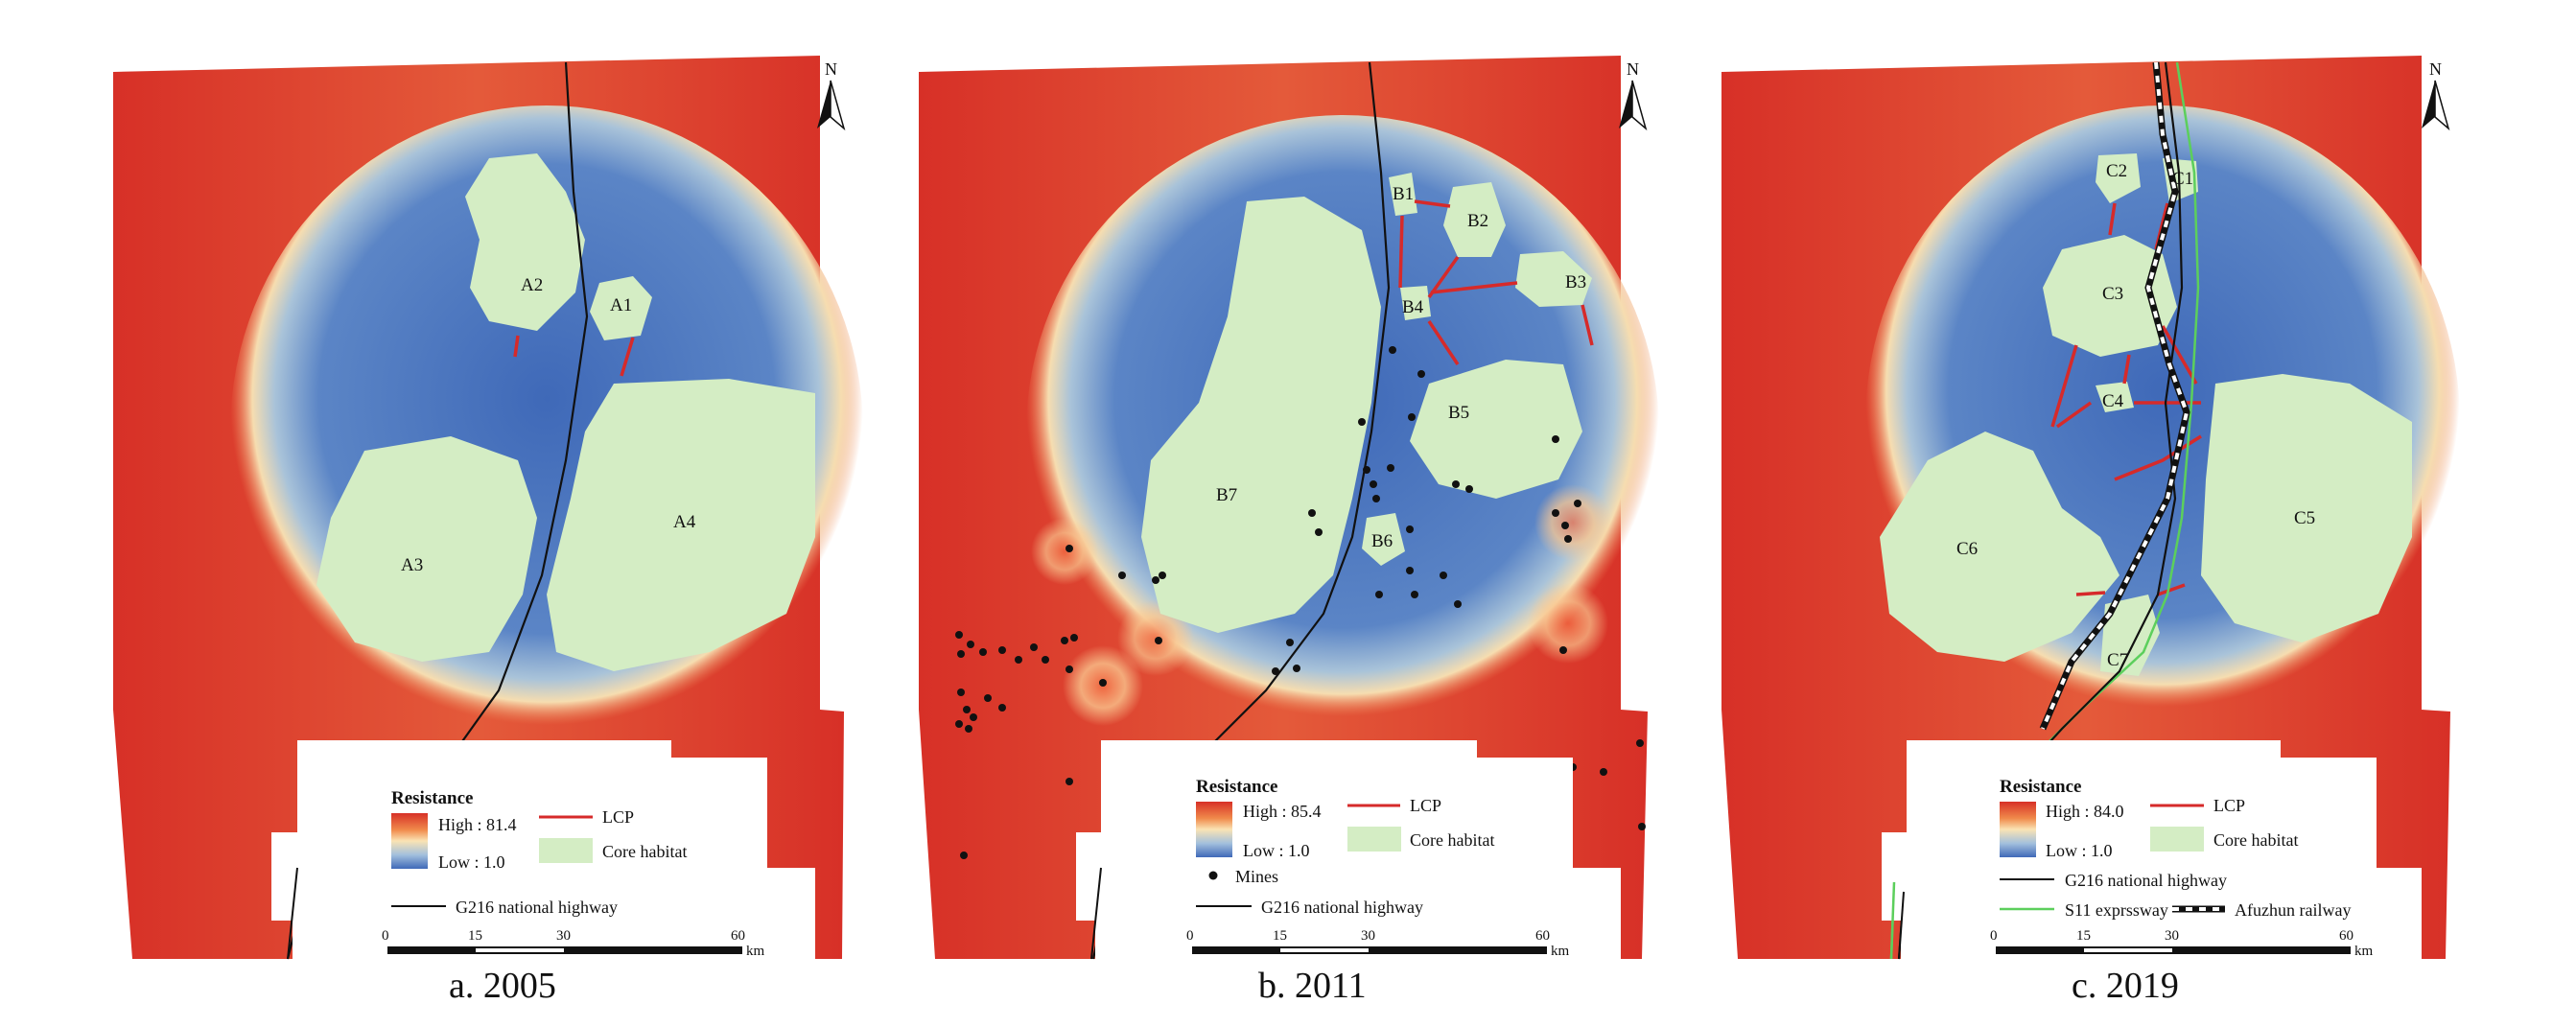 Image resolution: width=2576 pixels, height=1027 pixels. What do you see at coordinates (471, 862) in the screenshot?
I see `legend-low-a: Low : 1.0` at bounding box center [471, 862].